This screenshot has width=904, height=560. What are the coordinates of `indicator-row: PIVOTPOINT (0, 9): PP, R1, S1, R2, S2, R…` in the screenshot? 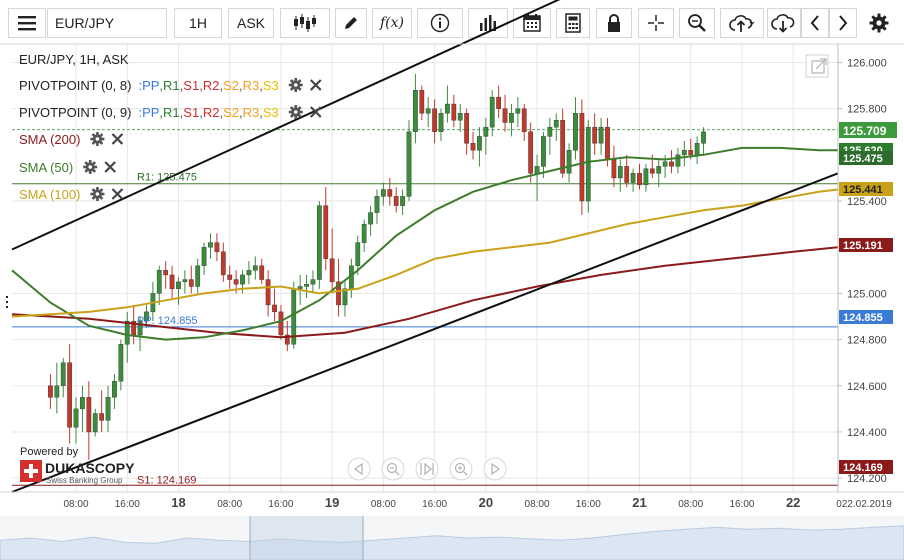 It's located at (170, 112).